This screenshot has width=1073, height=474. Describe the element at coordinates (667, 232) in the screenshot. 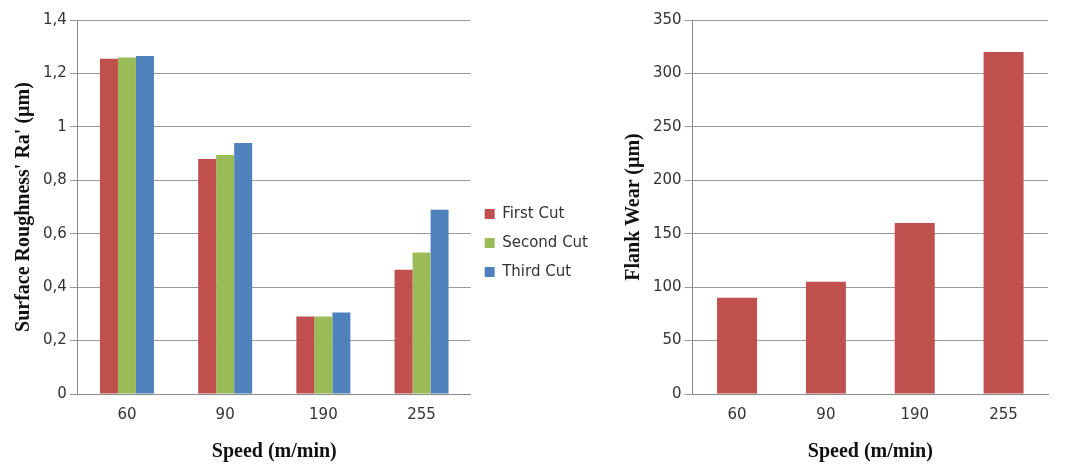

I see `y-tick-label: 150` at that location.